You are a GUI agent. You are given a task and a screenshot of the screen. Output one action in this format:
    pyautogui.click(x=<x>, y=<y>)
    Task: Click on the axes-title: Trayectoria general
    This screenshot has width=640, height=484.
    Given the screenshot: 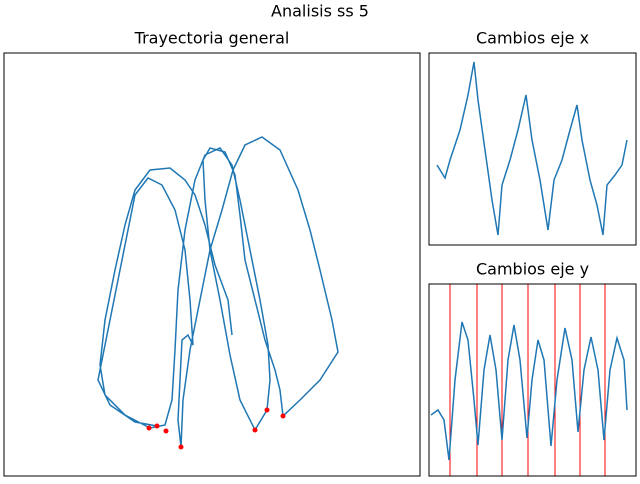 What is the action you would take?
    pyautogui.click(x=212, y=38)
    